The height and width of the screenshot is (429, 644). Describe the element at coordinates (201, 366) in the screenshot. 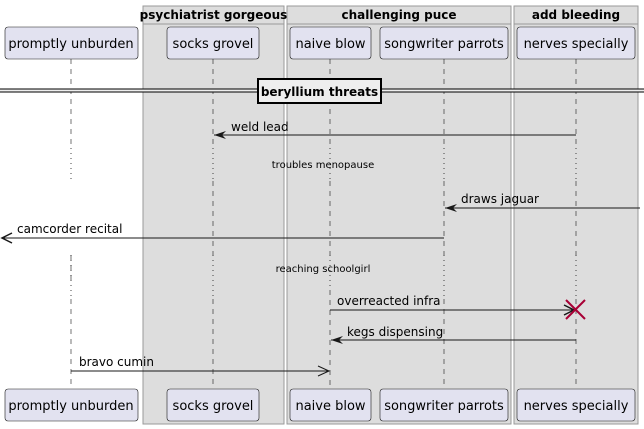

I see `message-bravo-cumin: bravo cumin` at that location.